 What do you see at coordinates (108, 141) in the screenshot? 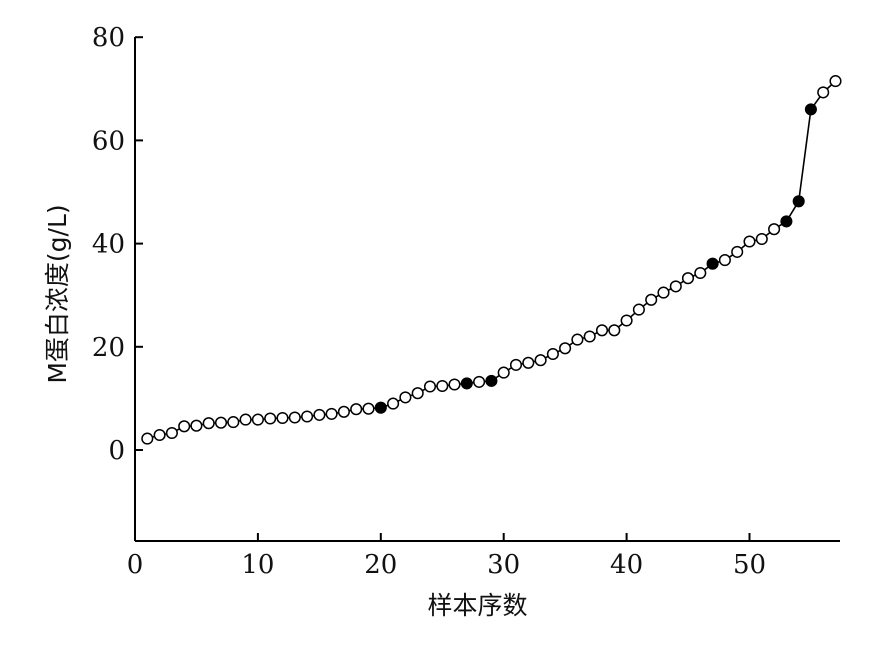
I see `y-tick-label: 60` at bounding box center [108, 141].